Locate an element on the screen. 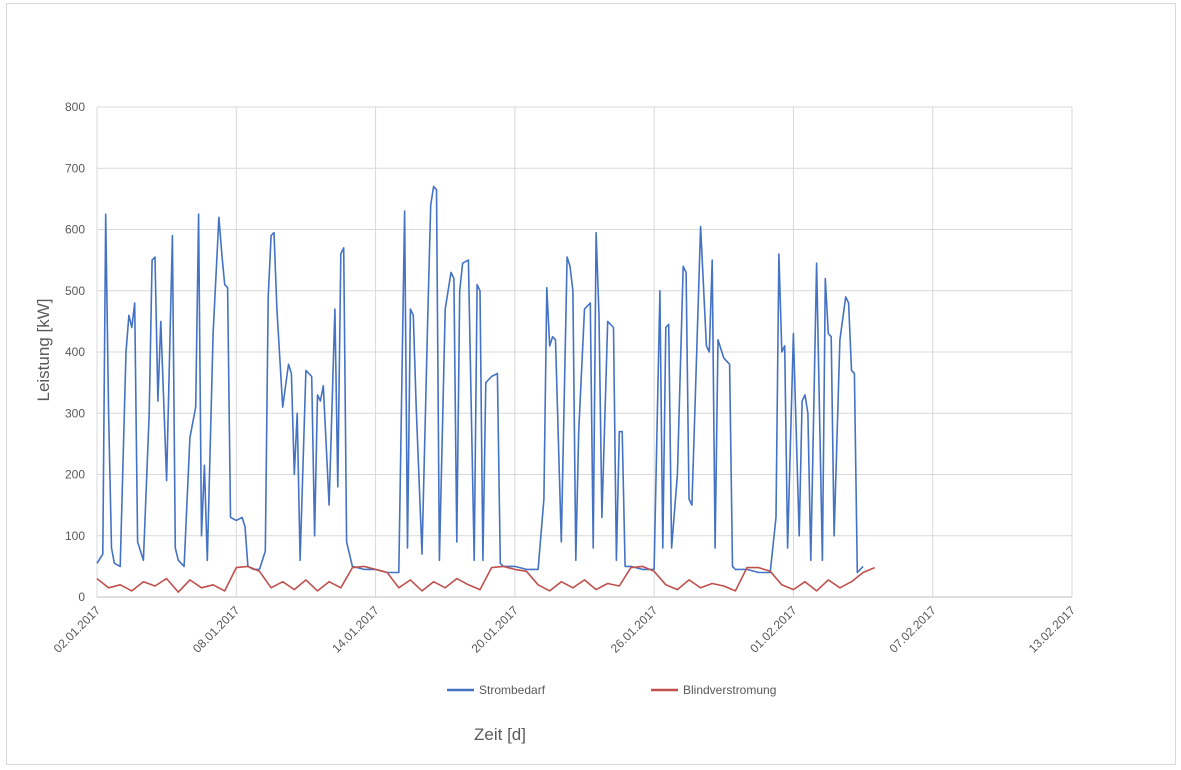  x-tick-label: 07.02.2017 is located at coordinates (912, 629).